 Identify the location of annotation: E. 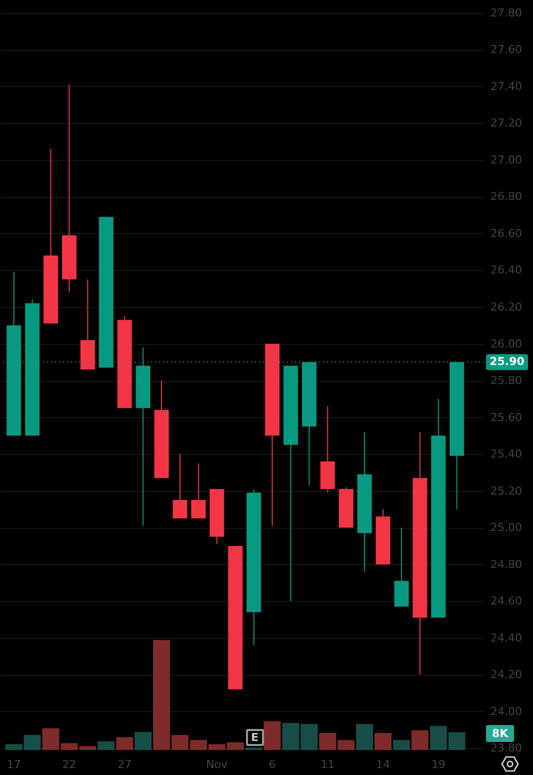
(255, 737).